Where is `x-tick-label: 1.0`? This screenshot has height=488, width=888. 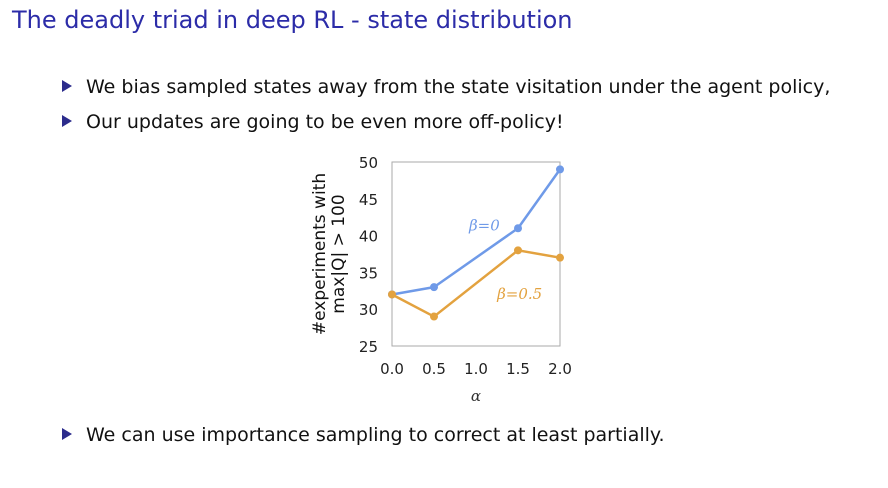
x-tick-label: 1.0 is located at coordinates (476, 369).